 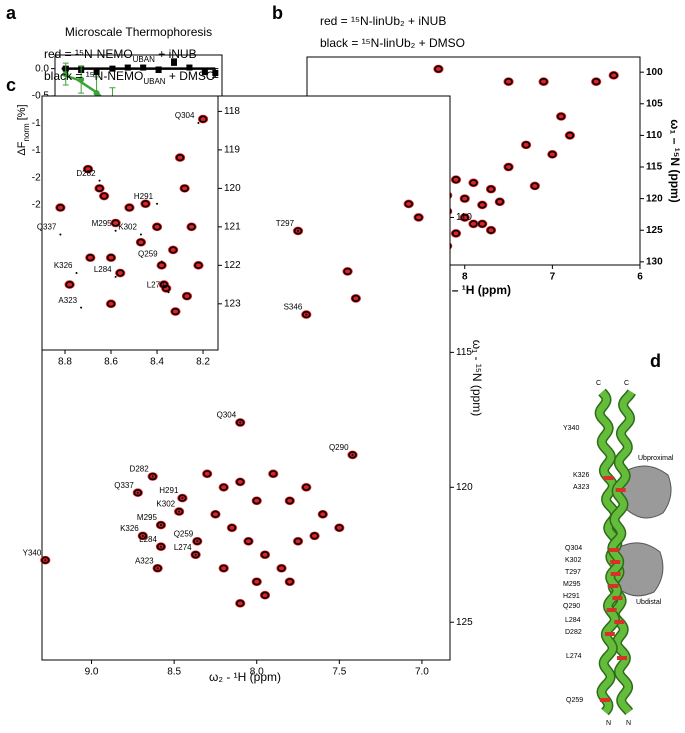 I want to click on y-tick-label: 0.0, so click(x=42, y=68).